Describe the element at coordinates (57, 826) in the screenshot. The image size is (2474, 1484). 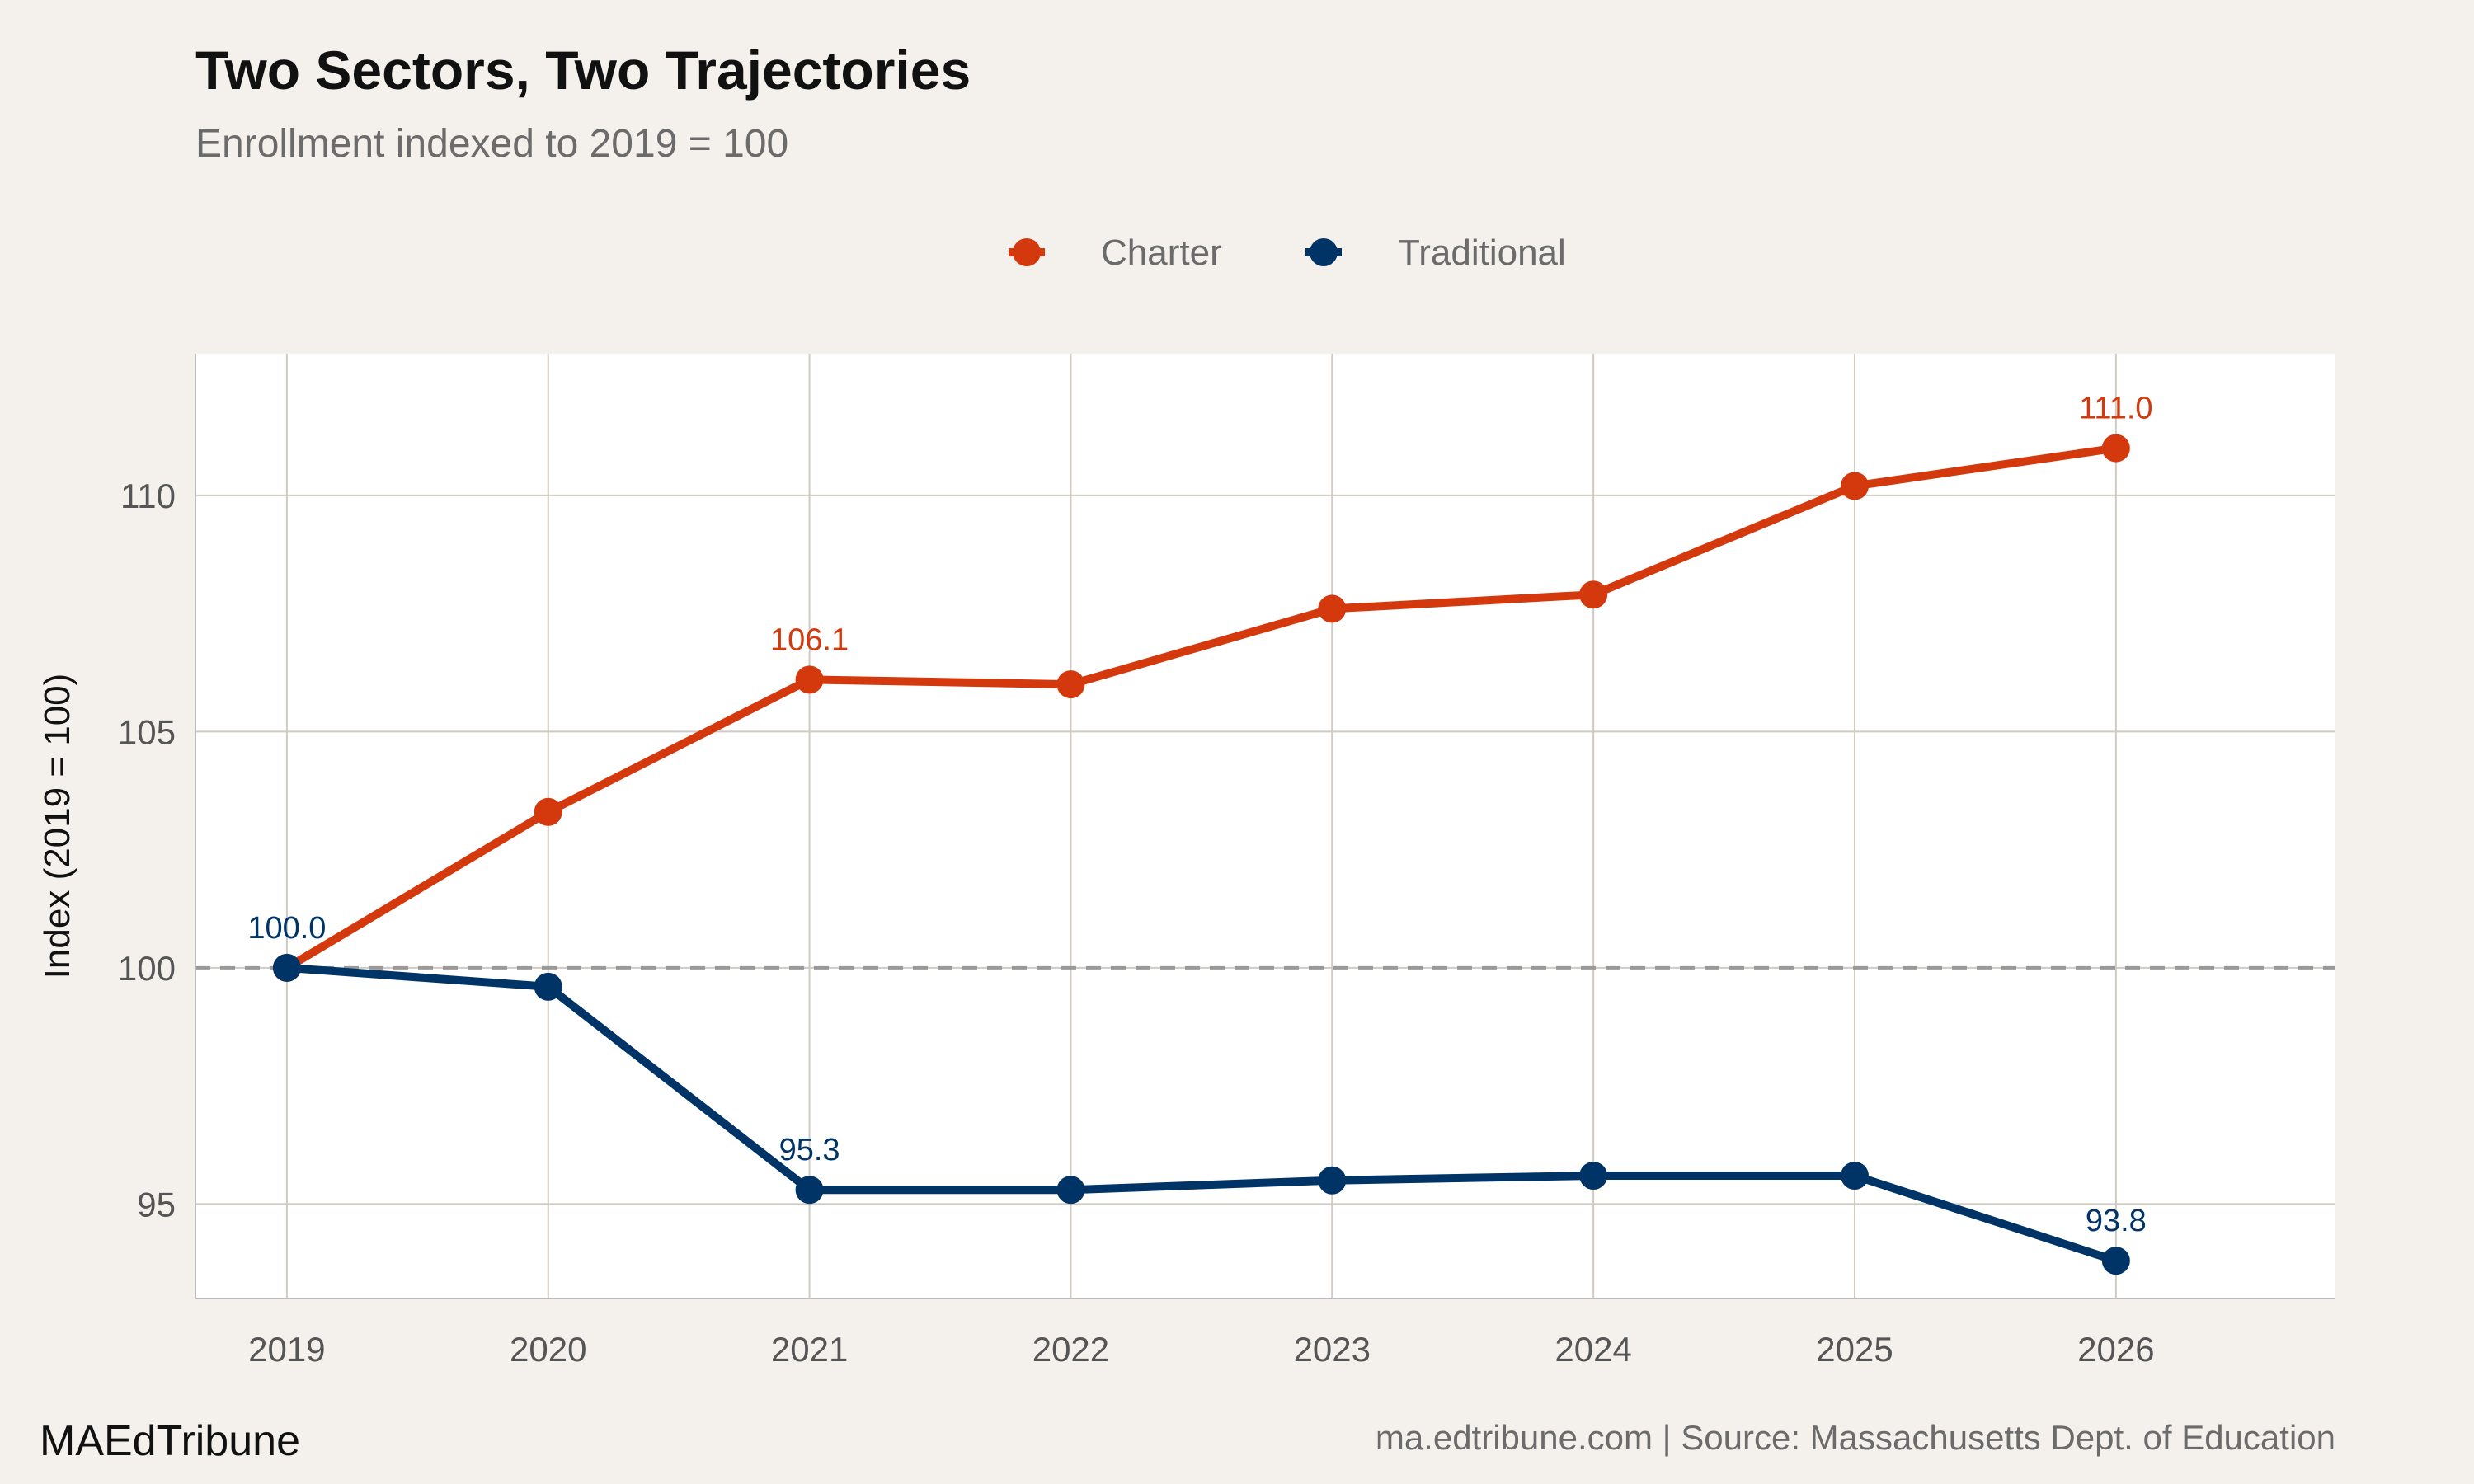
I see `y-axis-label: Index (2019 = 100)` at that location.